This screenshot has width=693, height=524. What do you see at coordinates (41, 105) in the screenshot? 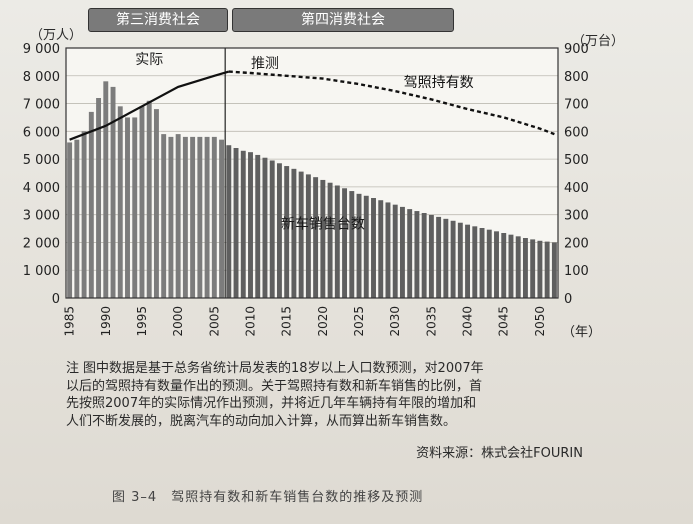
I see `left-tick-label: 7 000` at bounding box center [41, 105].